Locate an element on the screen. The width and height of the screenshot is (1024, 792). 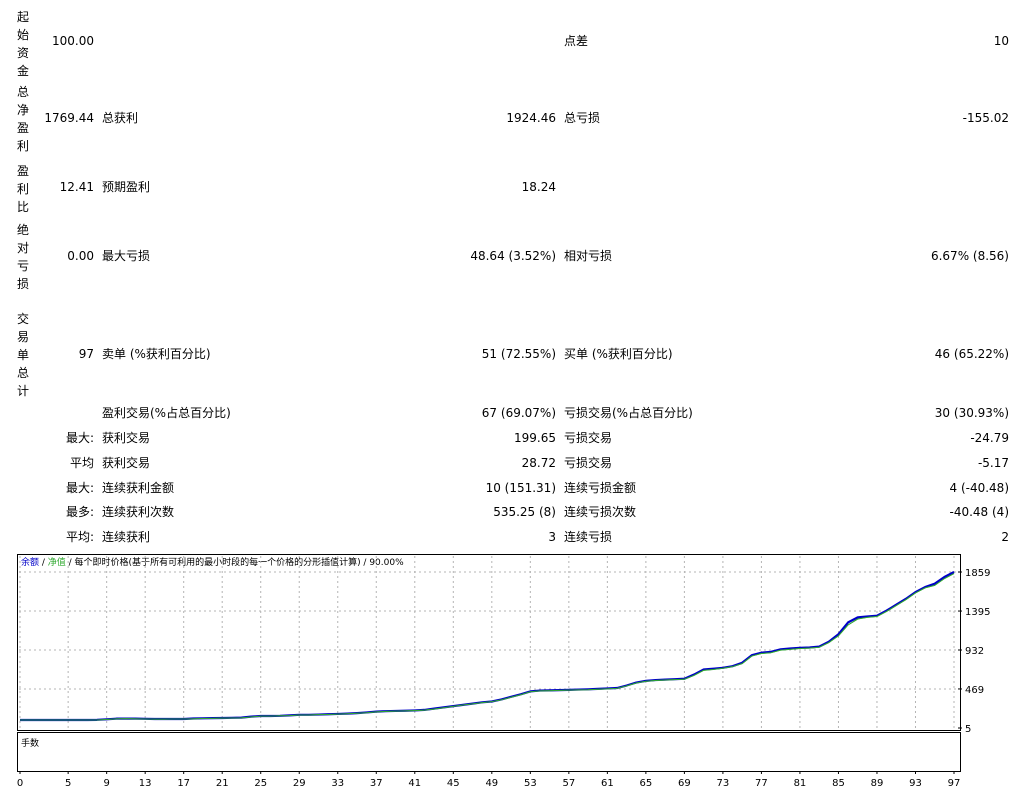
x-tick-label: 85 is located at coordinates (838, 783).